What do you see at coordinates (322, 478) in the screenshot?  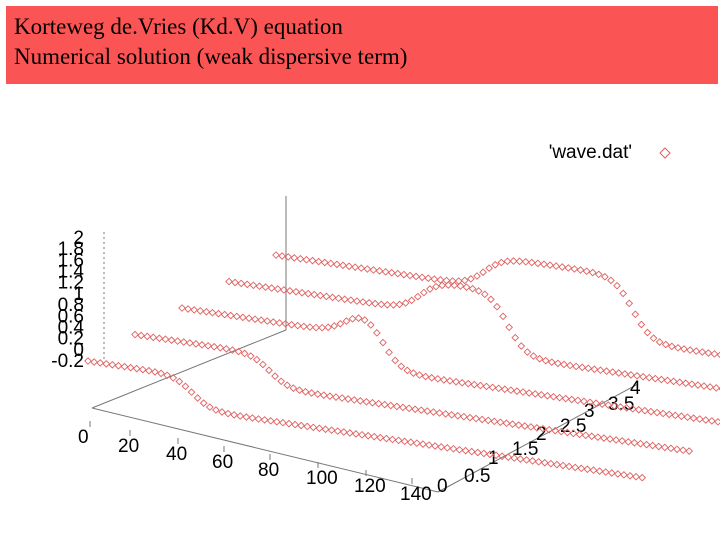 I see `x-tick-label: 100` at bounding box center [322, 478].